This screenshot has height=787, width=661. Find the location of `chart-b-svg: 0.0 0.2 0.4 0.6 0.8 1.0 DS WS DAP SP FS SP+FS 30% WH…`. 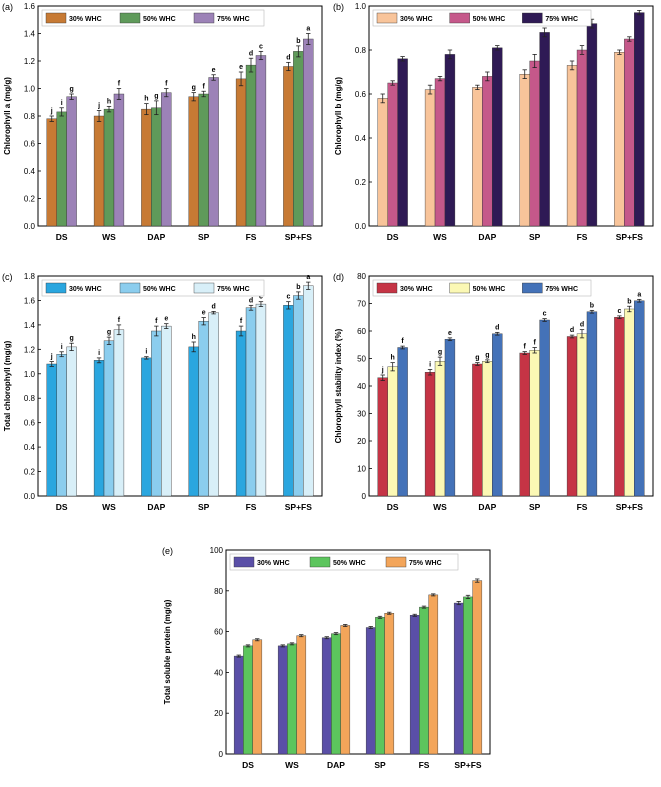

chart-b-svg: 0.0 0.2 0.4 0.6 0.8 1.0 DS WS DAP SP FS SP+FS 30% WH… is located at coordinates (493, 122).